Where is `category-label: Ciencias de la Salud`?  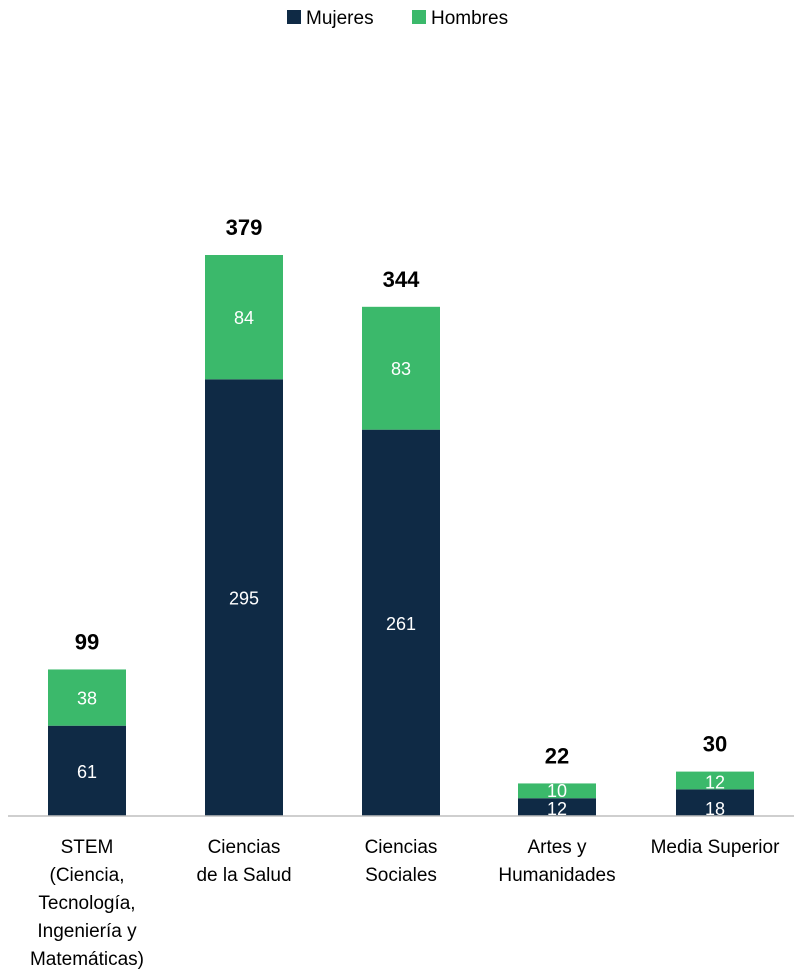 category-label: Ciencias de la Salud is located at coordinates (243, 861).